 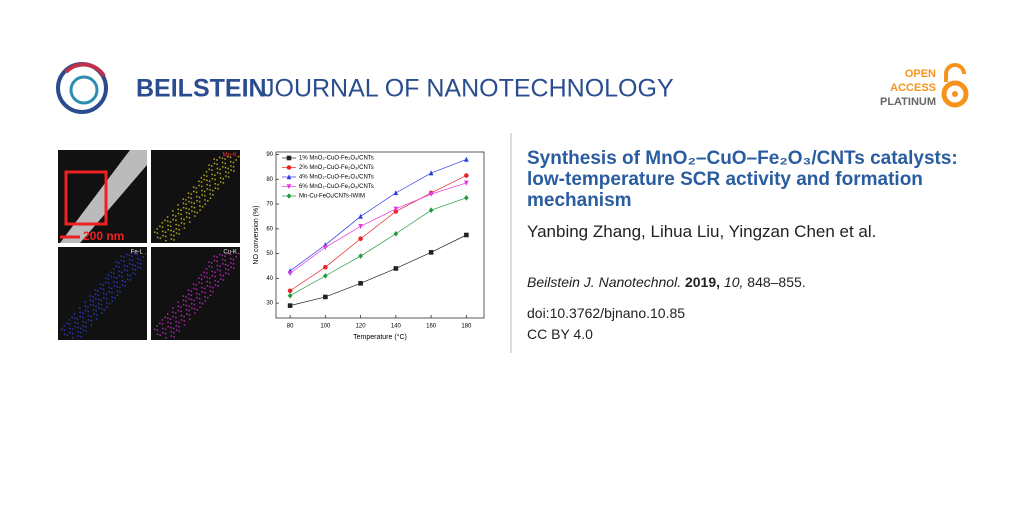 I want to click on map-panel, so click(x=195, y=293).